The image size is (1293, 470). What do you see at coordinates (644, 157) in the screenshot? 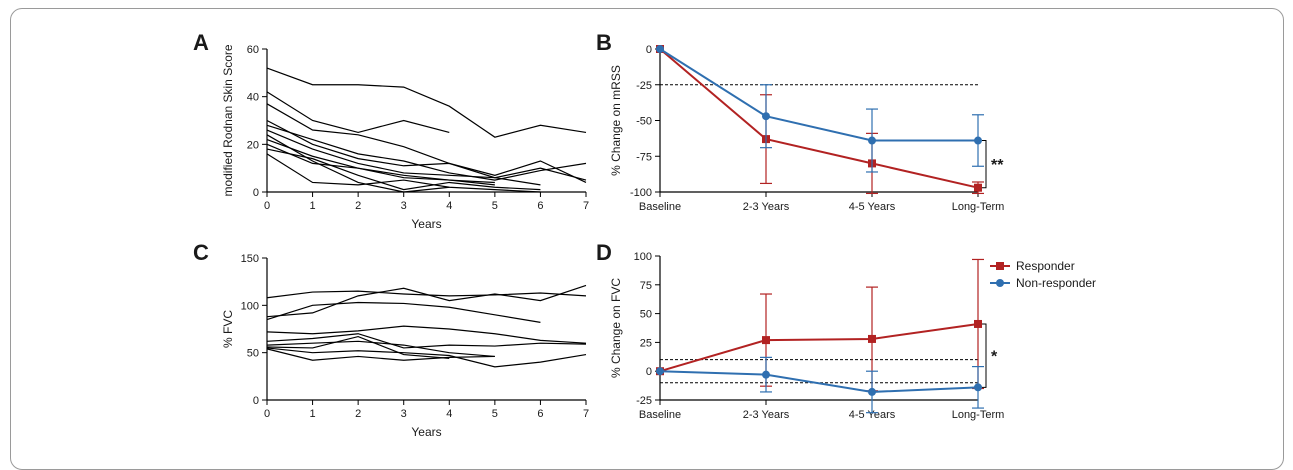
I see `y-tick-label: -75` at bounding box center [644, 157].